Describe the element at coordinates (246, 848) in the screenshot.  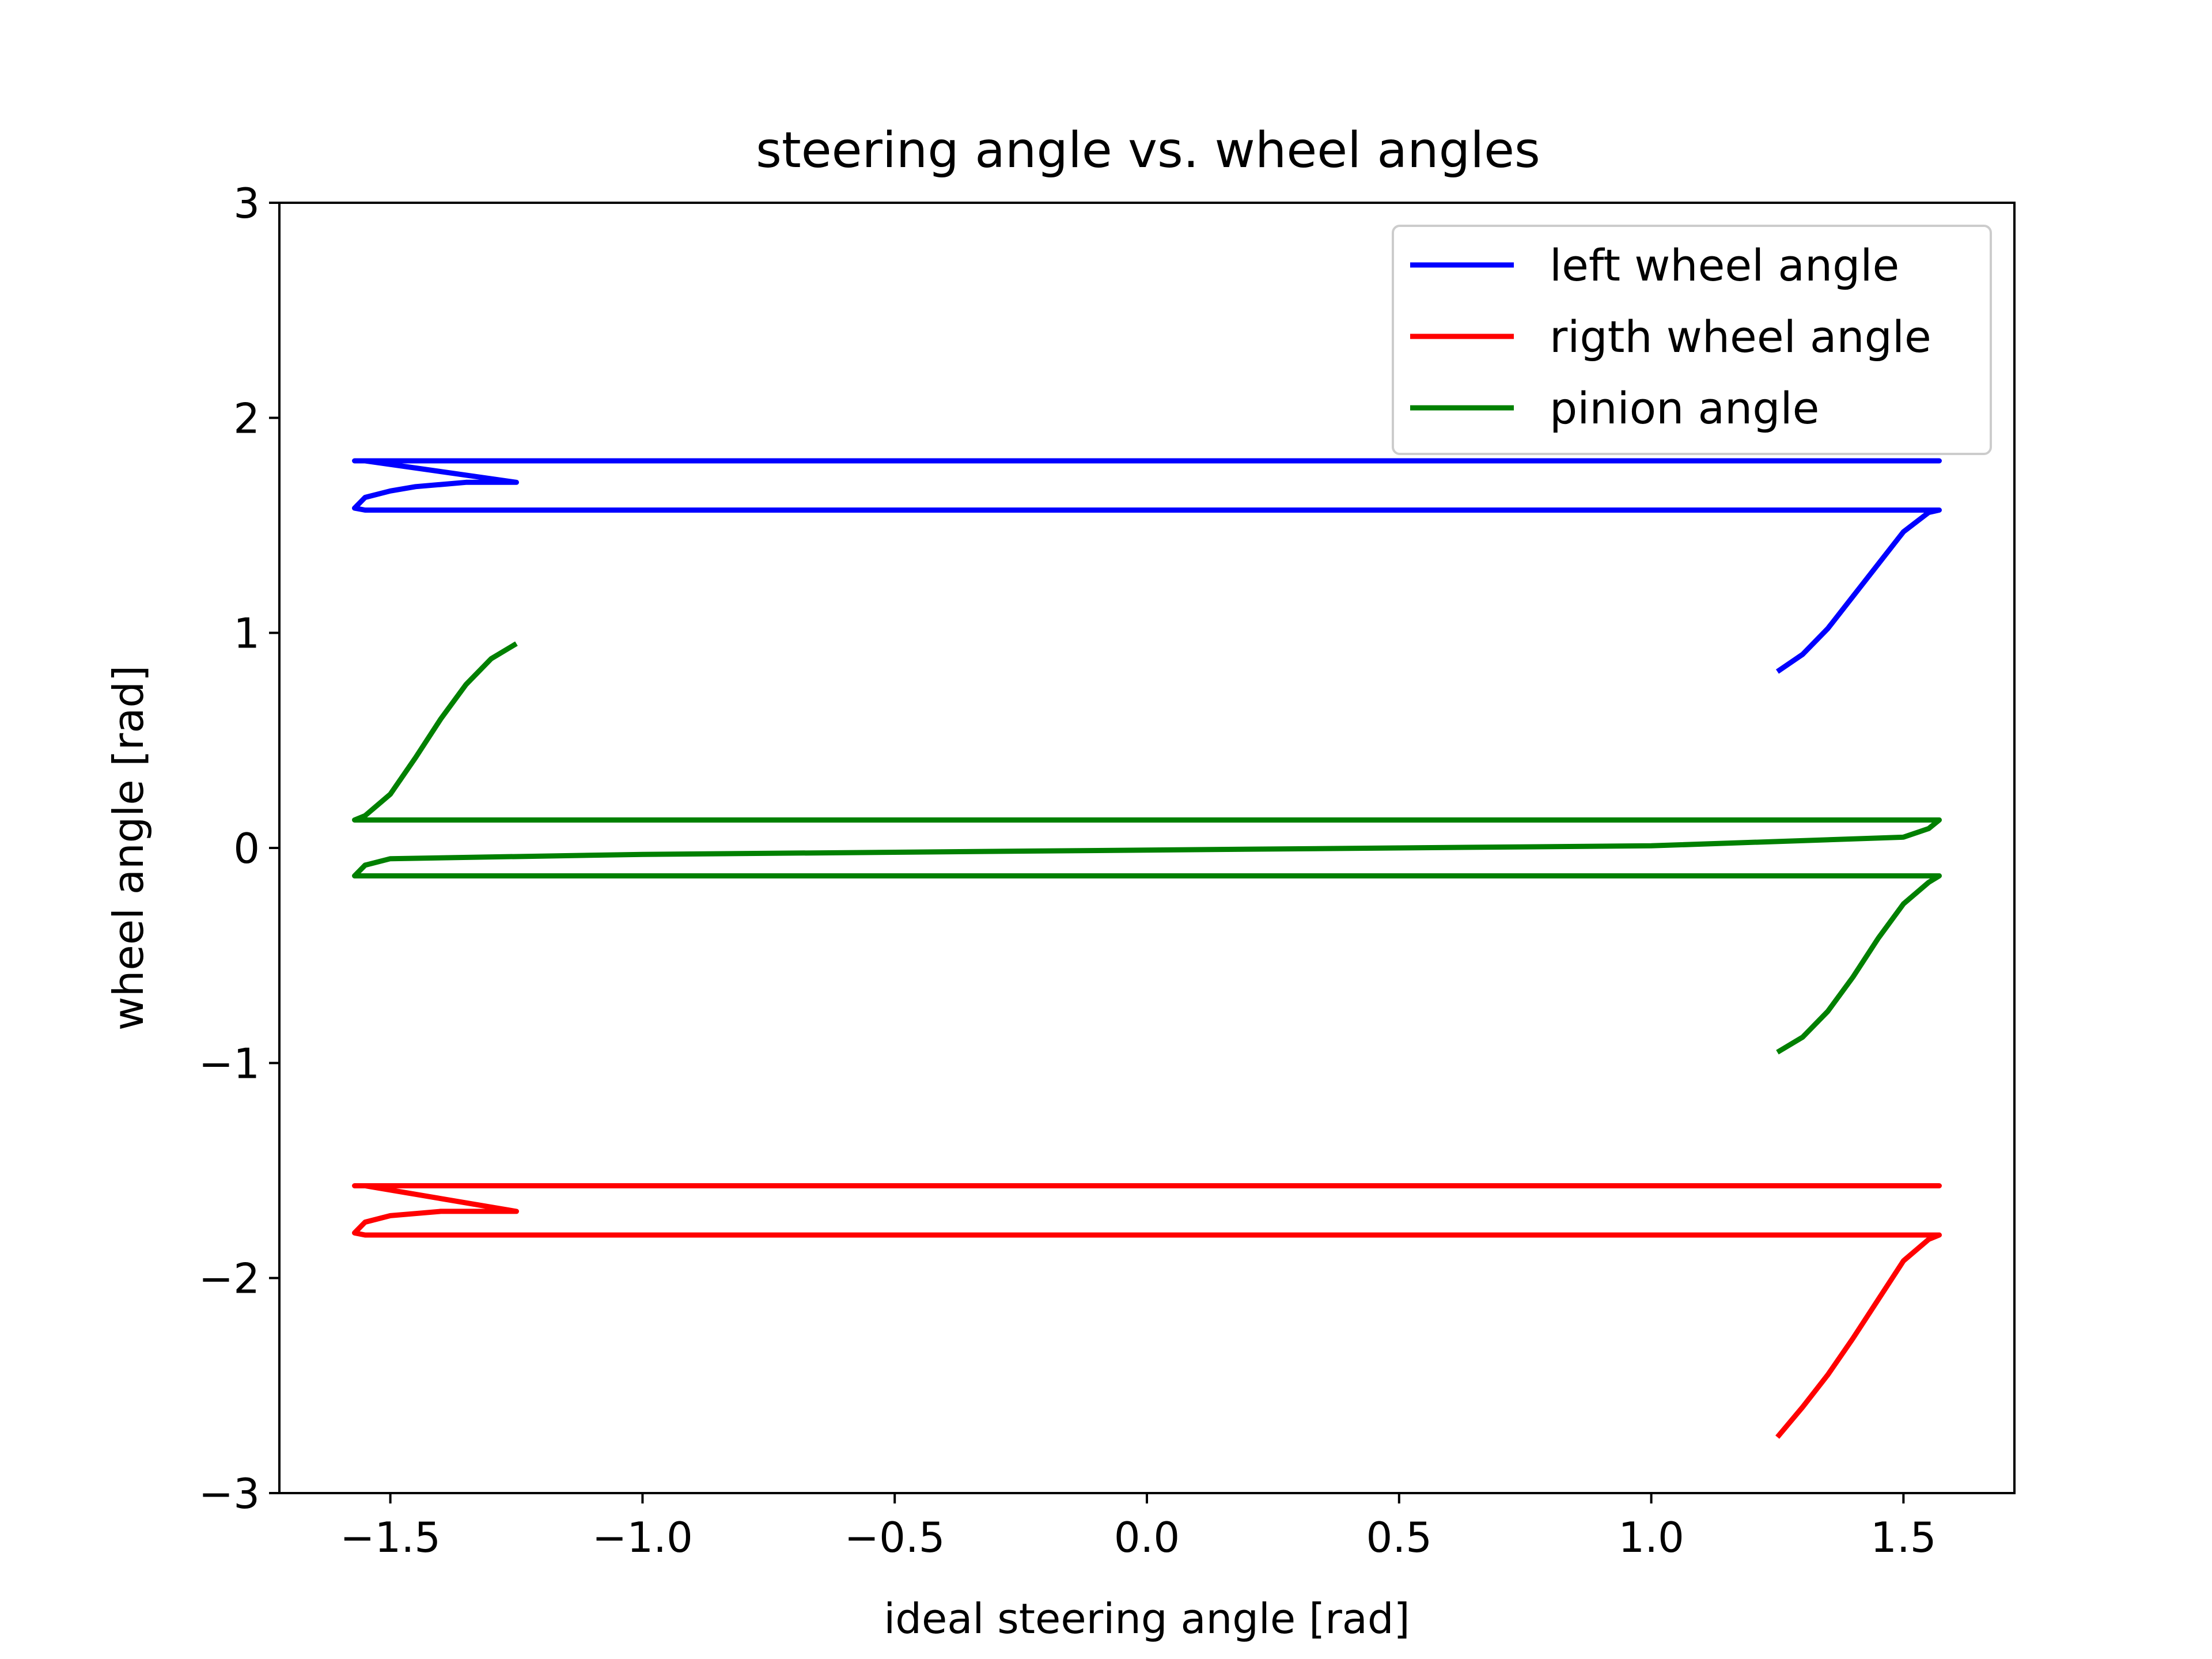
I see `y-tick-label: 0` at that location.